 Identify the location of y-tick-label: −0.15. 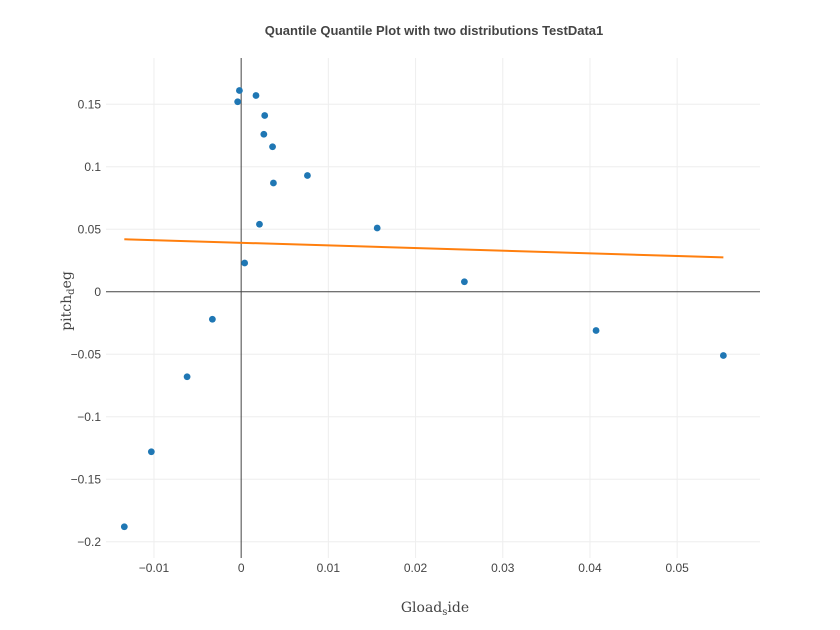
(86, 479).